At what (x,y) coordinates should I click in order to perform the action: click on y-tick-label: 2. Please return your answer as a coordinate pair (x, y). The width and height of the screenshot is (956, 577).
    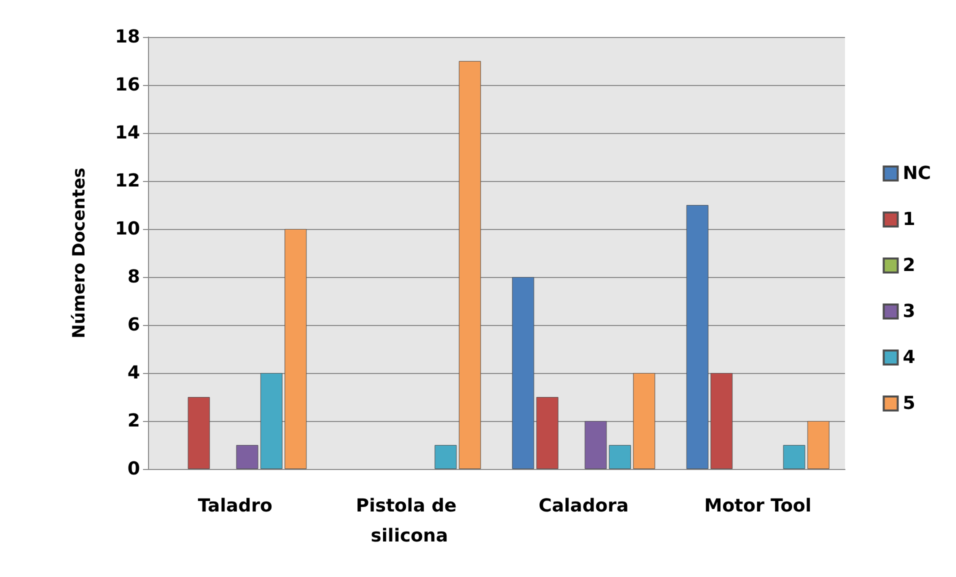
    Looking at the image, I should click on (133, 421).